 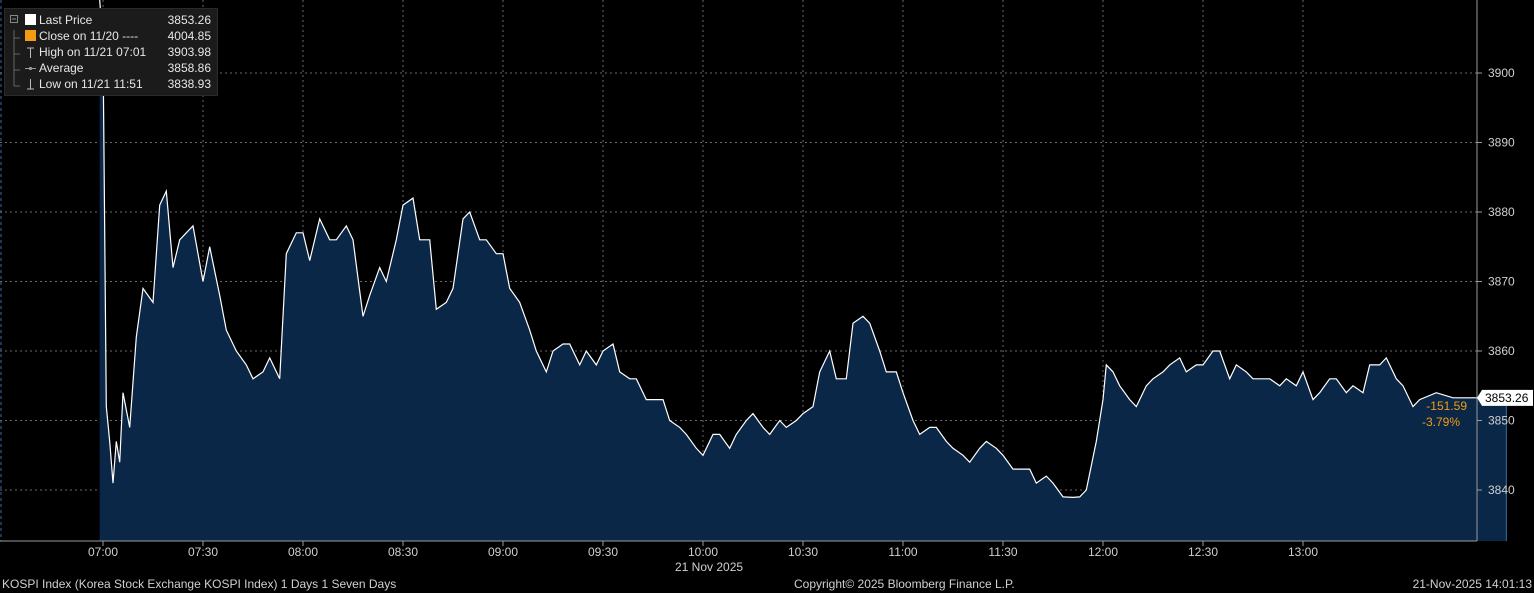 I want to click on y-axis-ticks: 3840 3850 3860 3870 3880 3890 3900, so click(x=1496, y=281).